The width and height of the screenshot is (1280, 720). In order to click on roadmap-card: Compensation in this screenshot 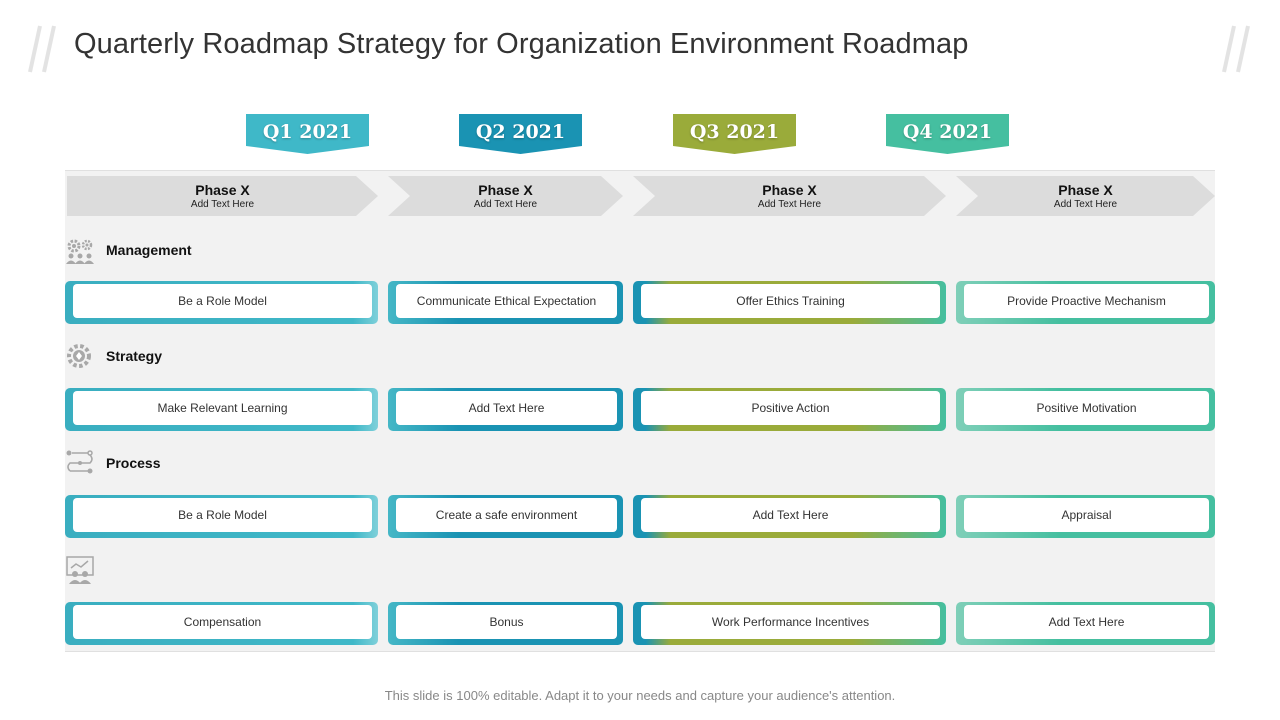, I will do `click(221, 623)`.